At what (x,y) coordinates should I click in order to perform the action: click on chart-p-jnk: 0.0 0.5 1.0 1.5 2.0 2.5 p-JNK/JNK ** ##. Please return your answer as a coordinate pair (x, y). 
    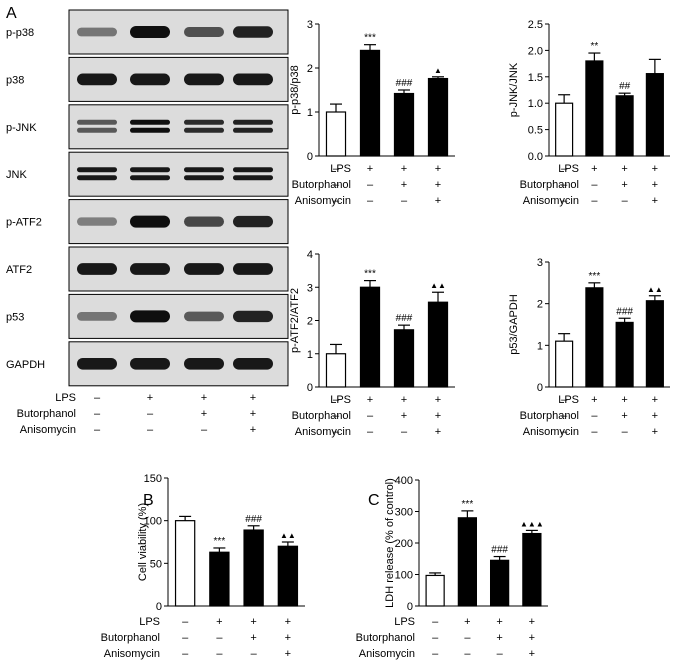
    Looking at the image, I should click on (589, 91).